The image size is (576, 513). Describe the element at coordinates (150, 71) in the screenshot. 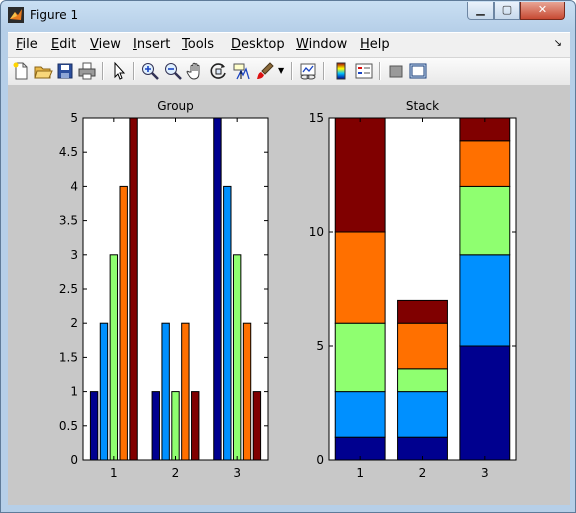

I see `zoom-in-icon` at that location.